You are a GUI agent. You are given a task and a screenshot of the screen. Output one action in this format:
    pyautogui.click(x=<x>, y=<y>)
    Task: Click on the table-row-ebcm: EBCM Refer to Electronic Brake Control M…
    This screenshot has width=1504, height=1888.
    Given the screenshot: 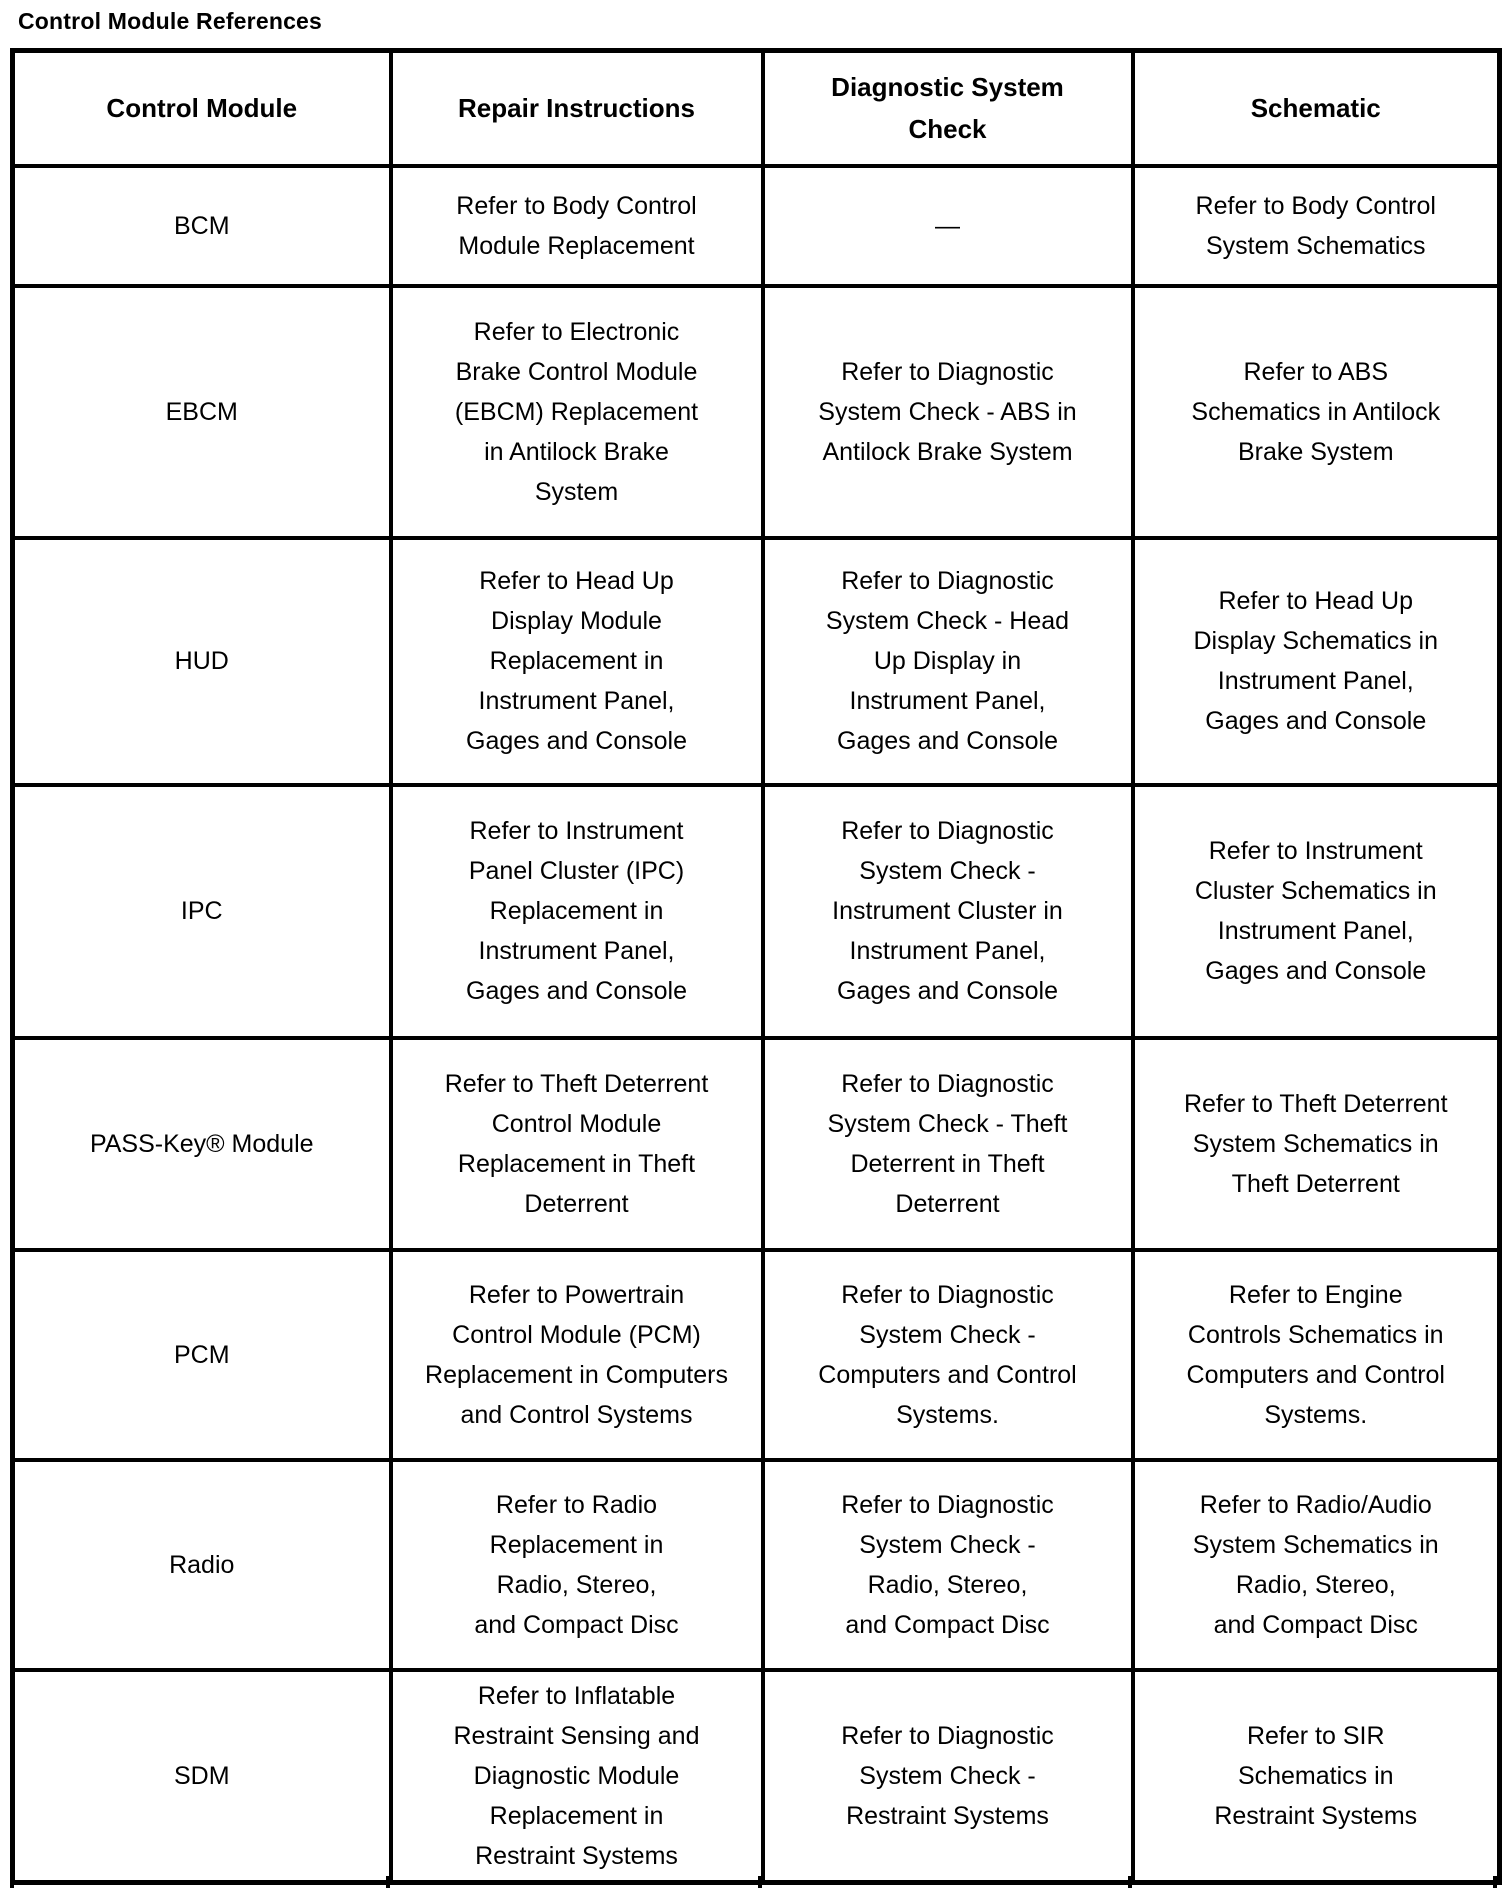 What is the action you would take?
    pyautogui.click(x=756, y=411)
    